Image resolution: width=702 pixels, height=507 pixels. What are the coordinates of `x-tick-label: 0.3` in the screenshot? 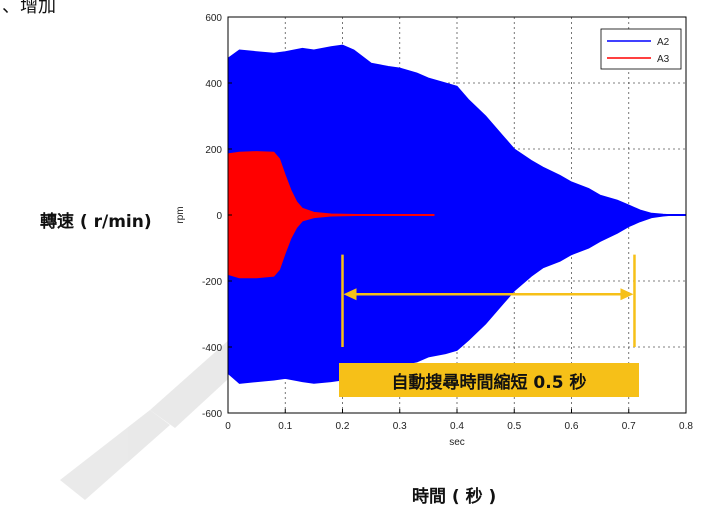 It's located at (400, 426).